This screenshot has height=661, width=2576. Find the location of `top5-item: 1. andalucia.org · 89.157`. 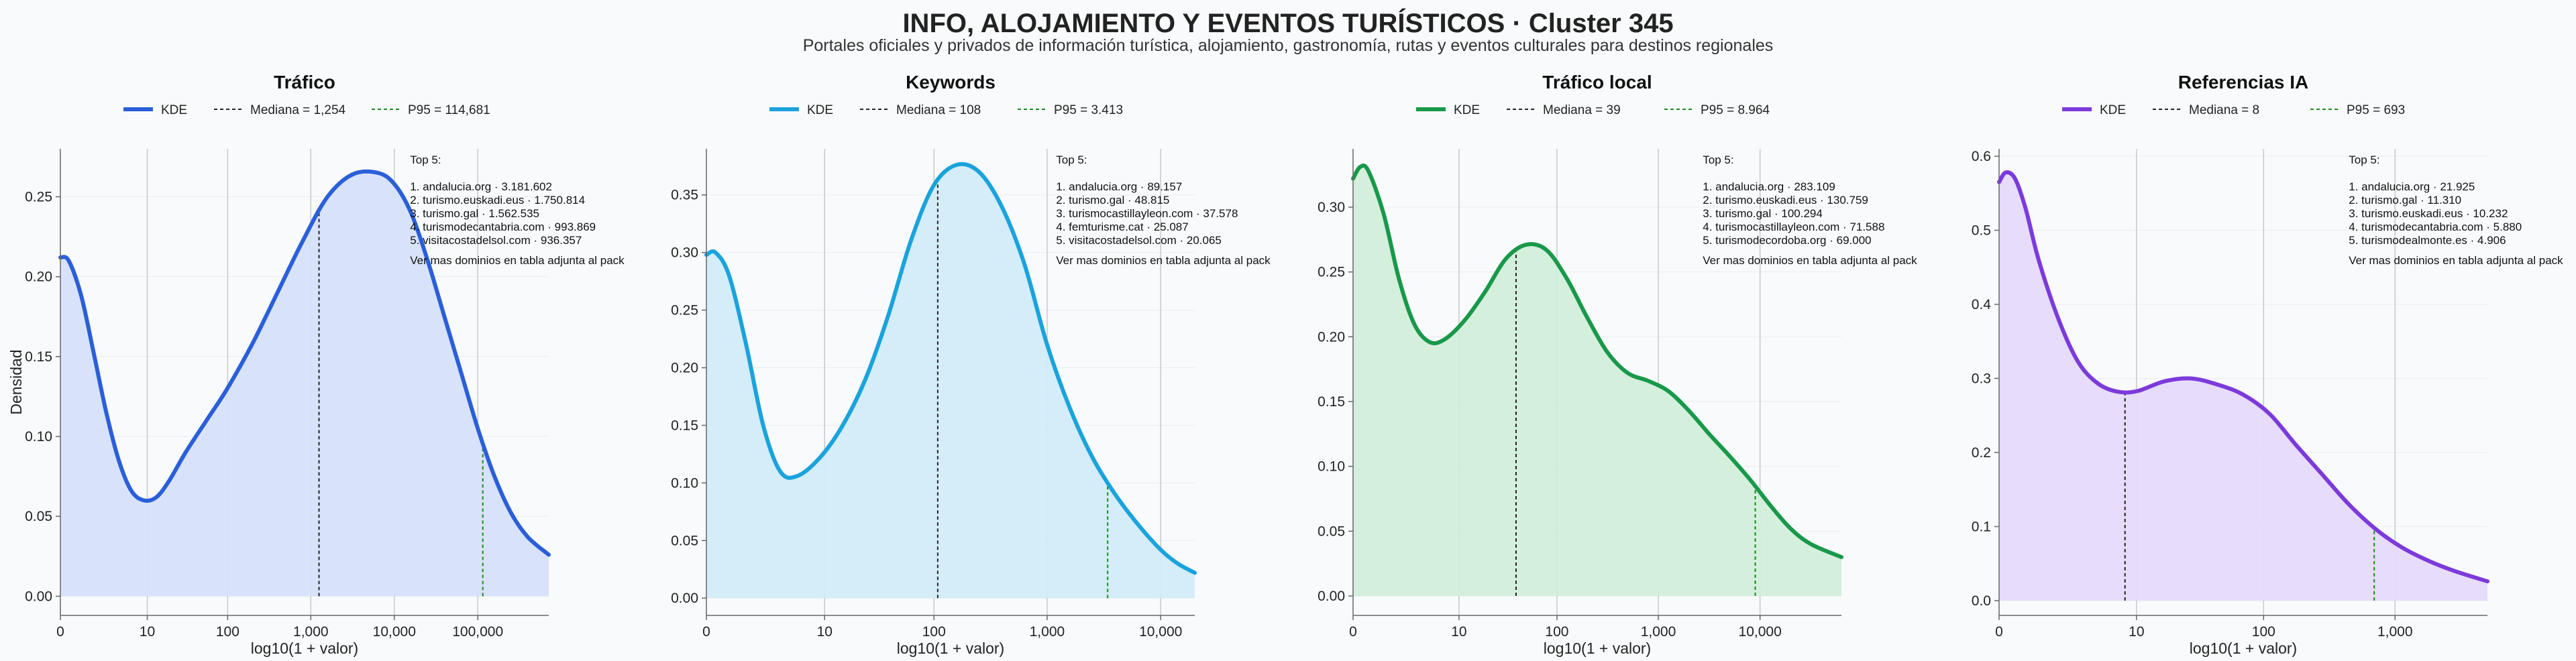

top5-item: 1. andalucia.org · 89.157 is located at coordinates (1119, 186).